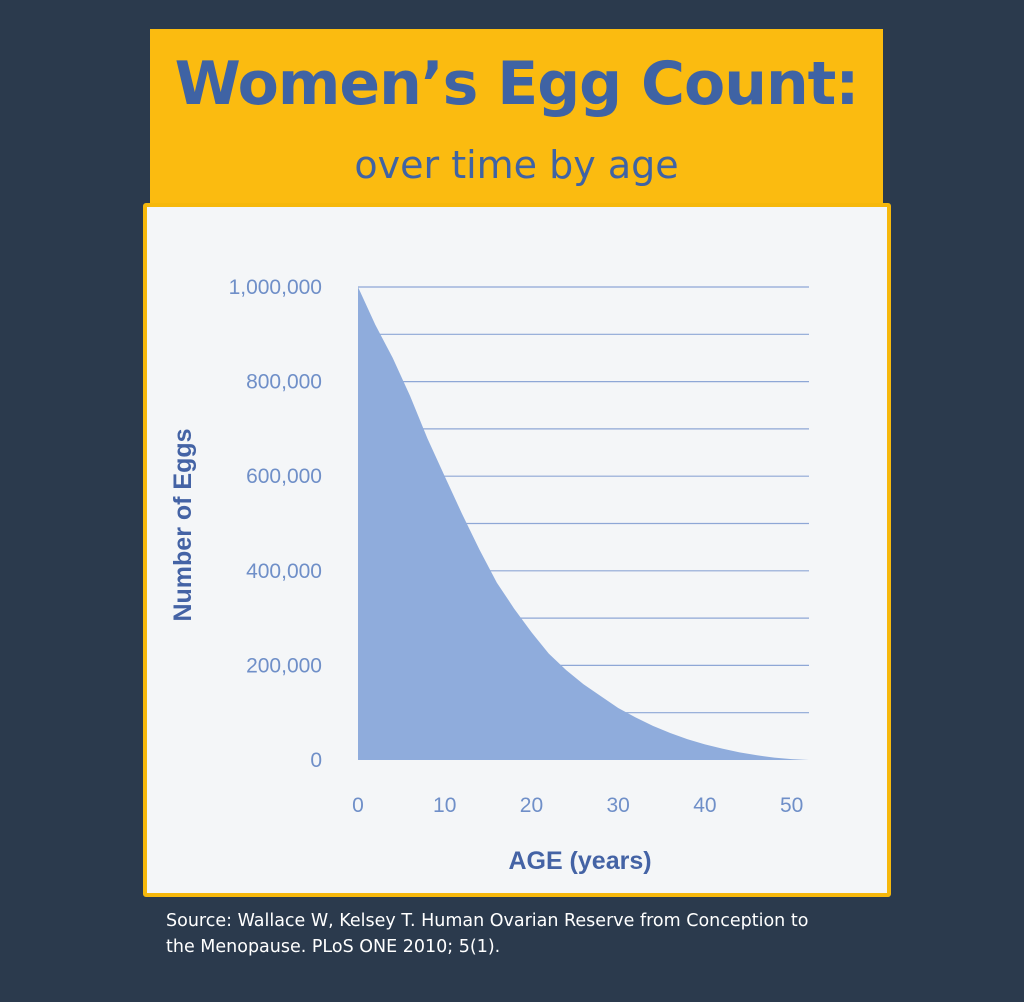 This screenshot has height=1002, width=1024. Describe the element at coordinates (704, 805) in the screenshot. I see `x-tick-label: 40` at that location.